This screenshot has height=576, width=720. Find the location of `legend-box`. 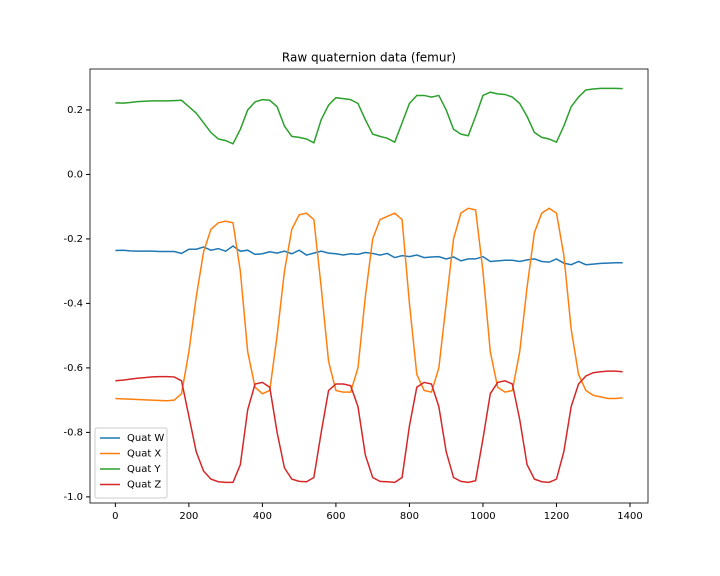

legend-box is located at coordinates (131, 463).